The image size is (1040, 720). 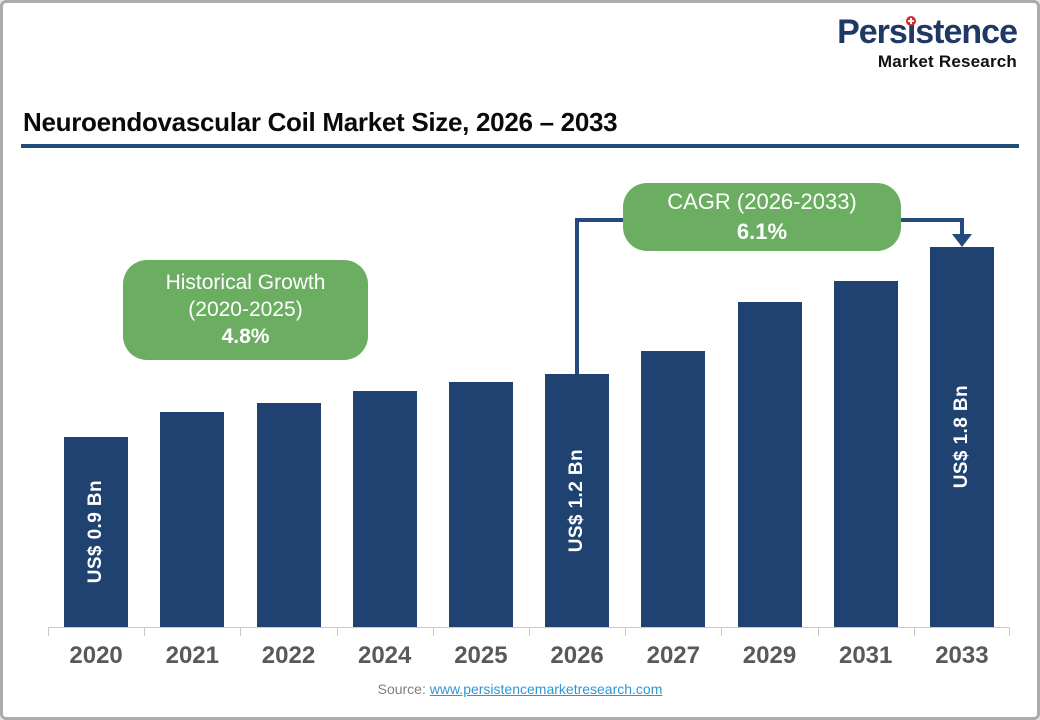 What do you see at coordinates (384, 509) in the screenshot?
I see `bar-2024` at bounding box center [384, 509].